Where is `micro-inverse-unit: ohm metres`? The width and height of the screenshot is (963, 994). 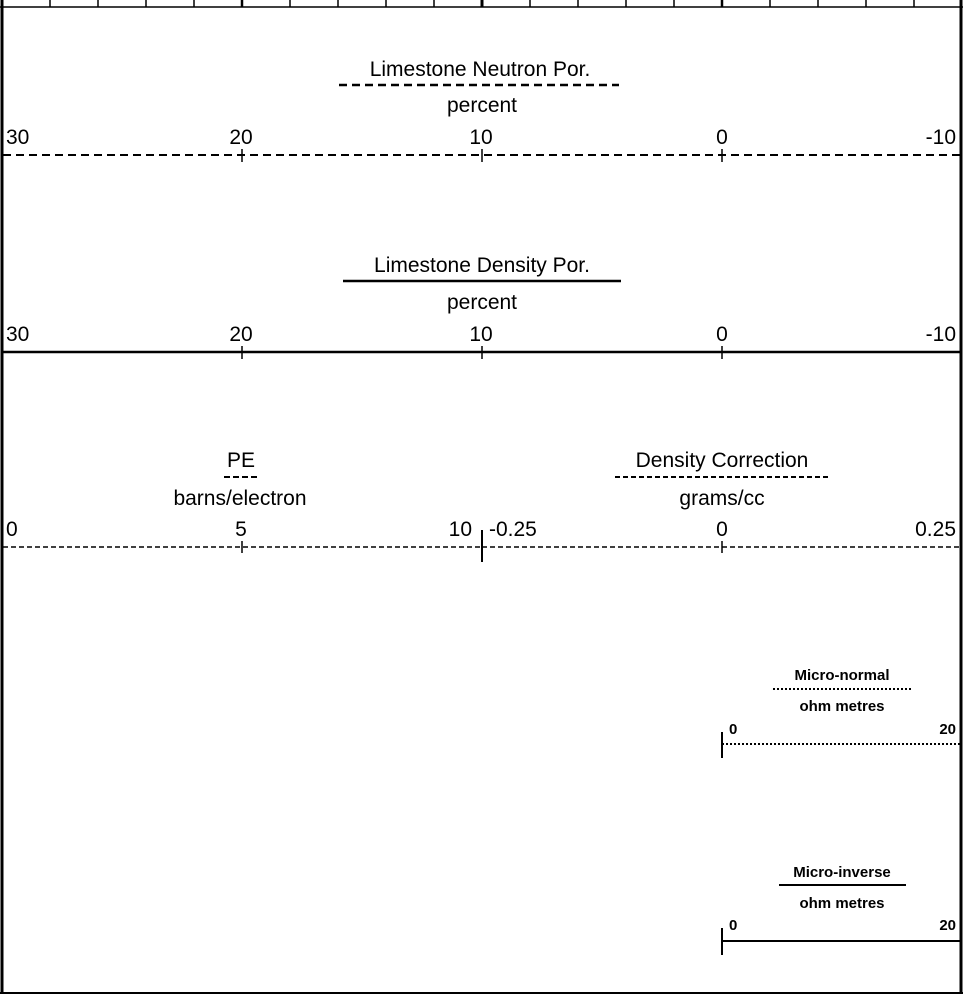 micro-inverse-unit: ohm metres is located at coordinates (841, 903).